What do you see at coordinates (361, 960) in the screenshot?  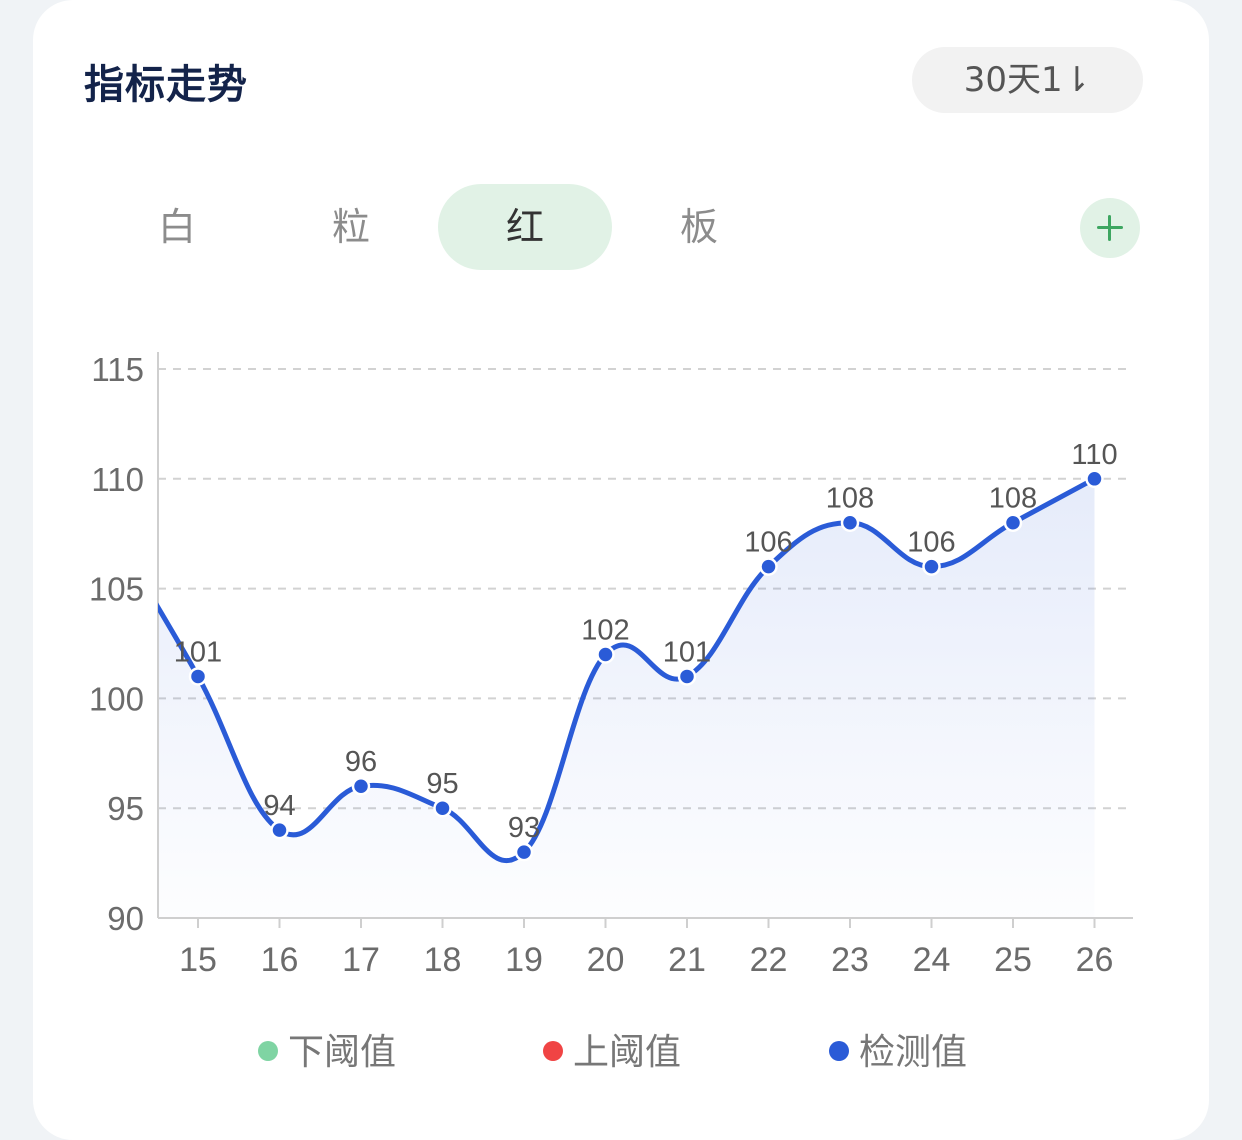 I see `x-tick-label: 17` at bounding box center [361, 960].